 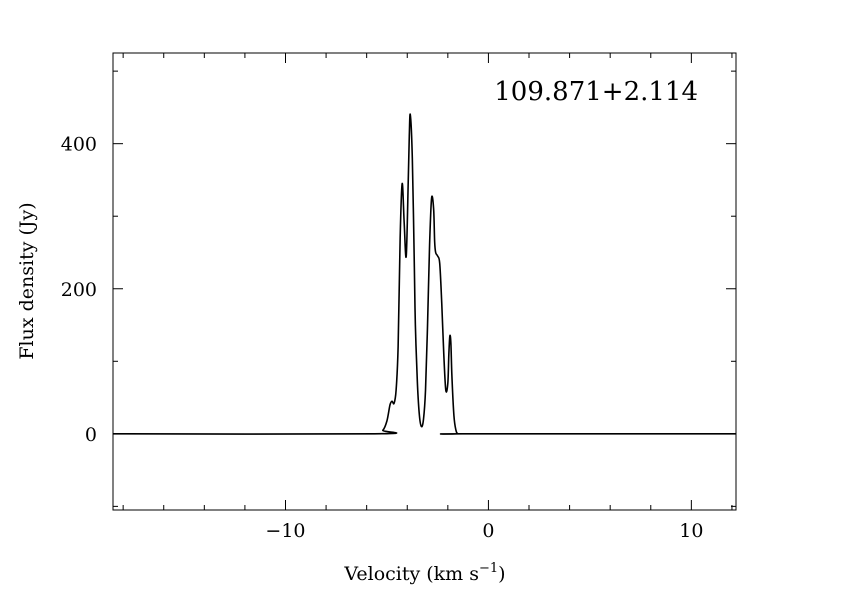 I want to click on x-axis-label-exponent: −1, so click(x=488, y=568).